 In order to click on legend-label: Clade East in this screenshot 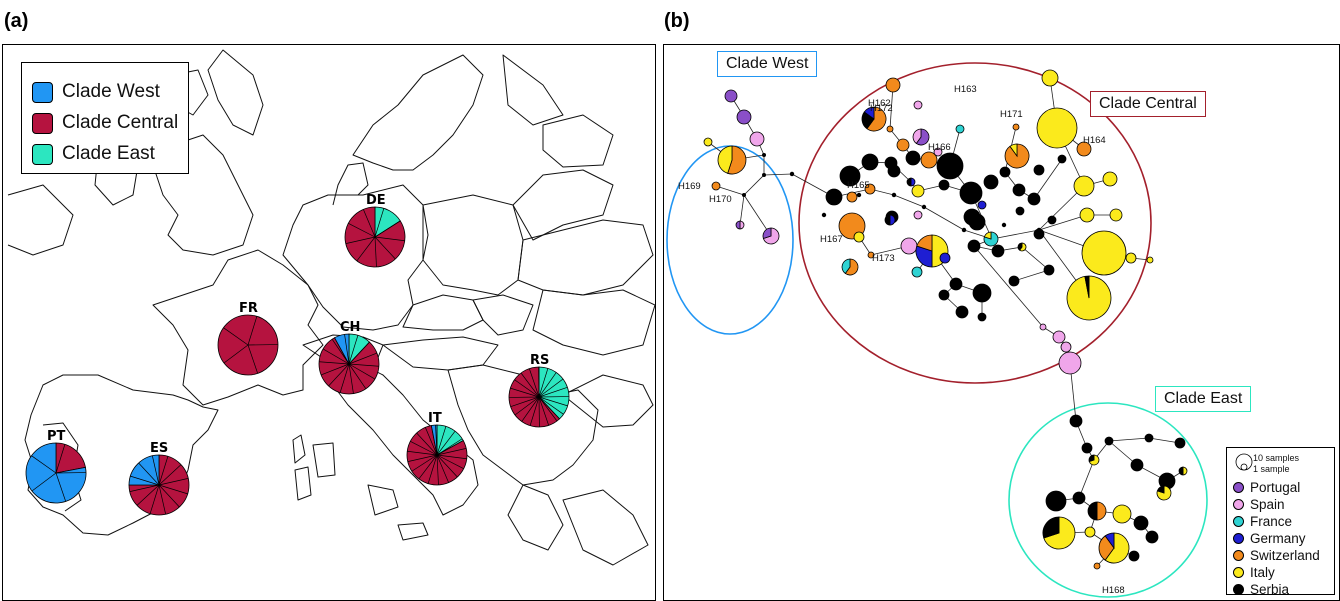, I will do `click(108, 153)`.